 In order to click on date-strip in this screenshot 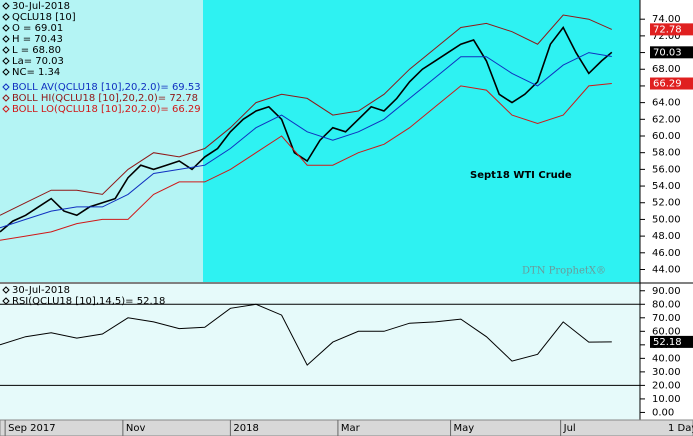, I will do `click(346, 427)`.